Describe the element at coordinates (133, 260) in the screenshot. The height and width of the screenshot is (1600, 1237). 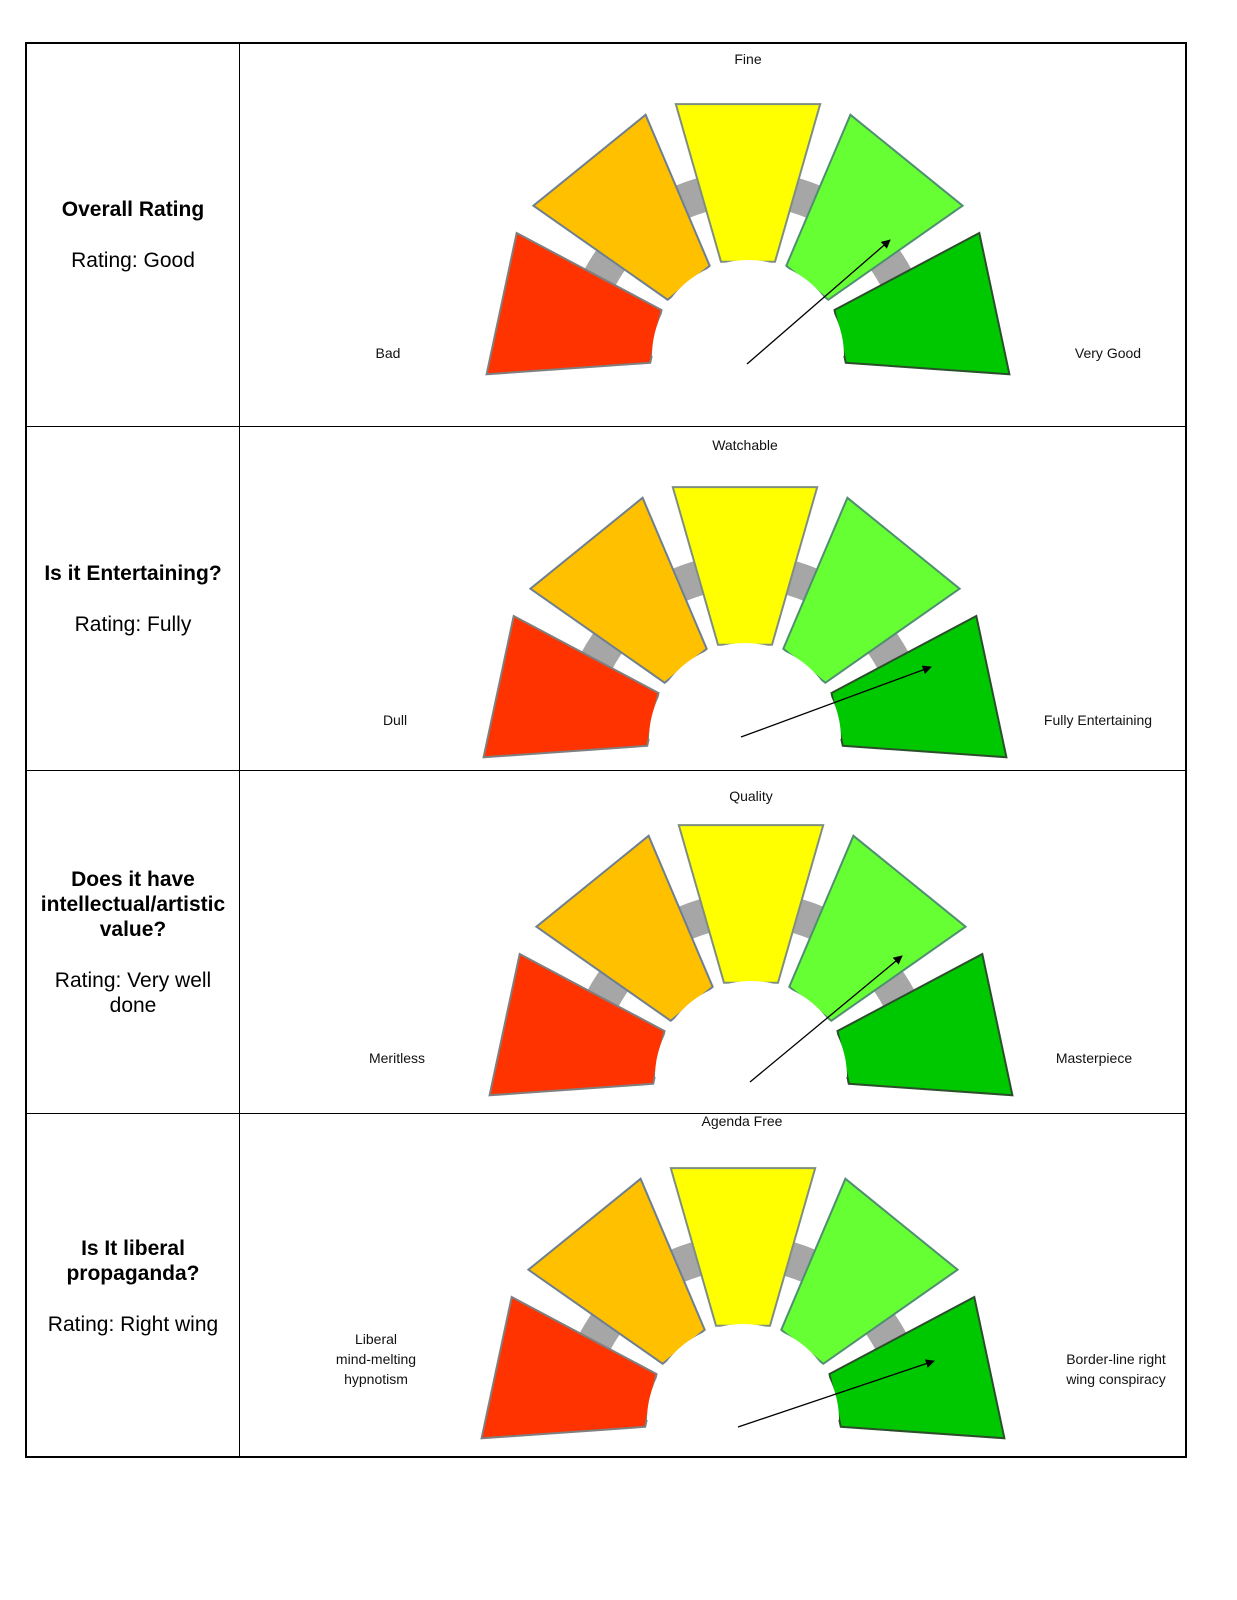
I see `rating-text: Rating: Good` at that location.